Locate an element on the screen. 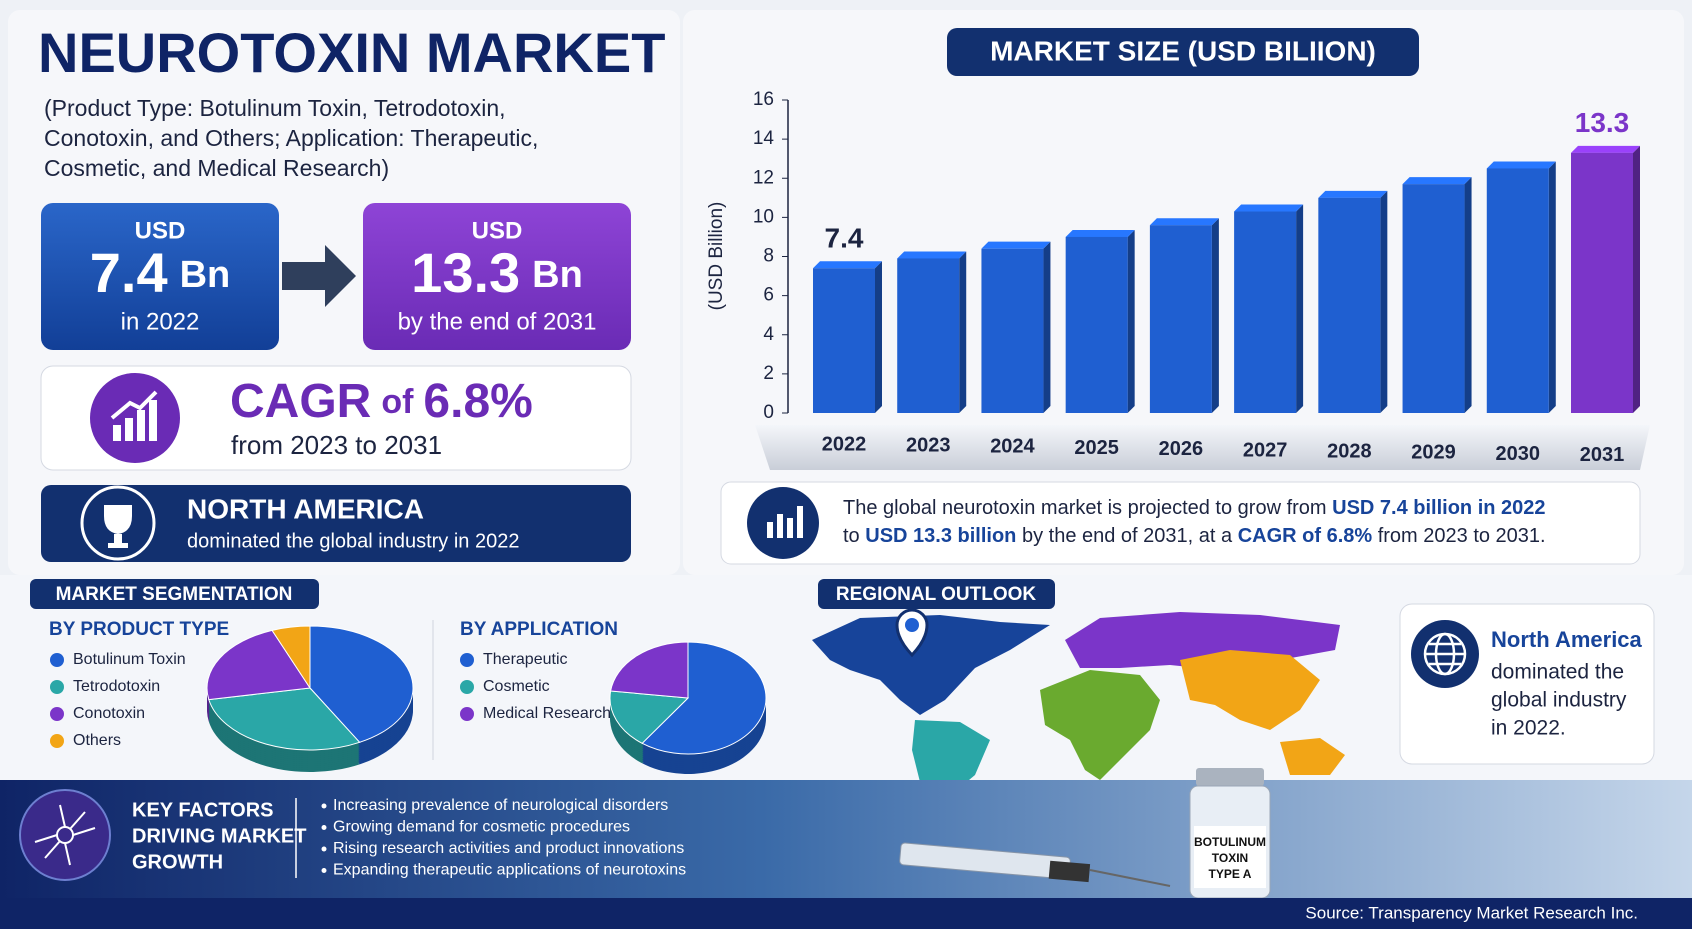 The width and height of the screenshot is (1692, 929). factors-title: DRIVING MARKET is located at coordinates (219, 836).